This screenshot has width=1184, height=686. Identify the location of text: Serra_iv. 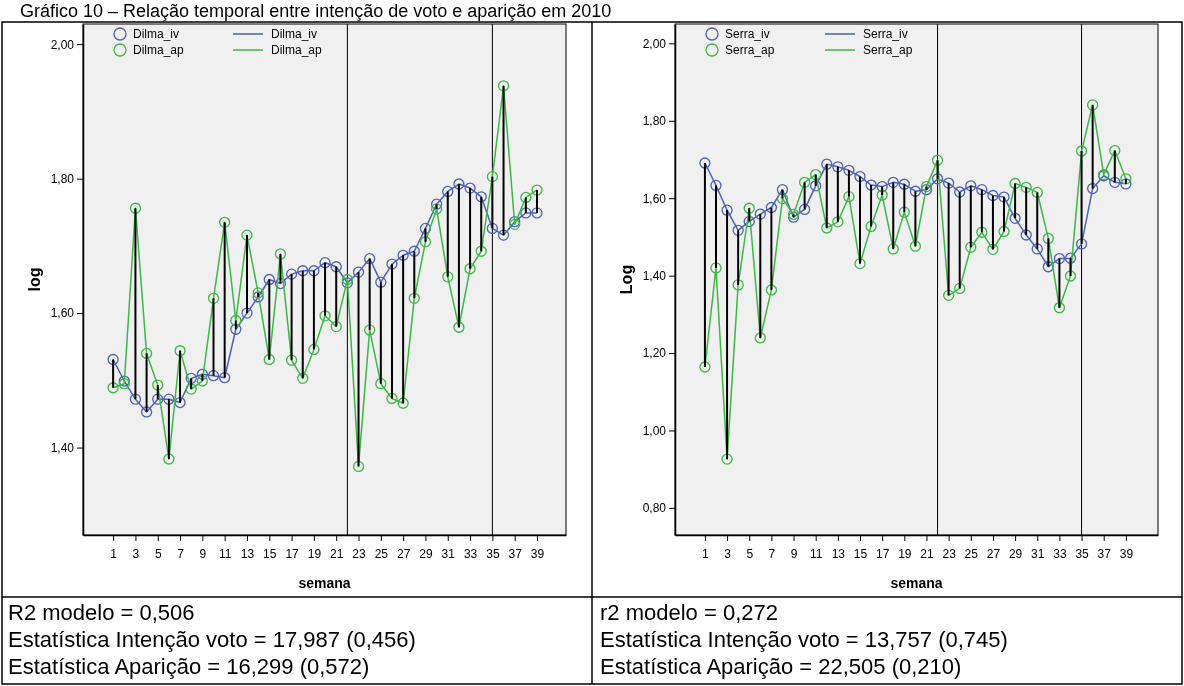
(885, 34).